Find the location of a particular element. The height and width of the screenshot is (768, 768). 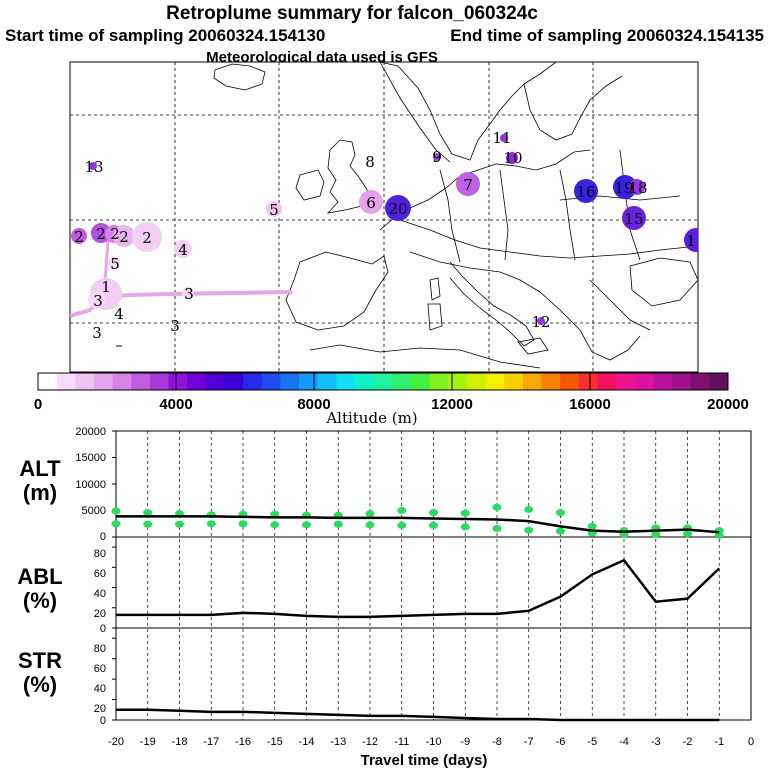

alt-y-ticks: 20000 15000 10000 5000 0 is located at coordinates (90, 484).